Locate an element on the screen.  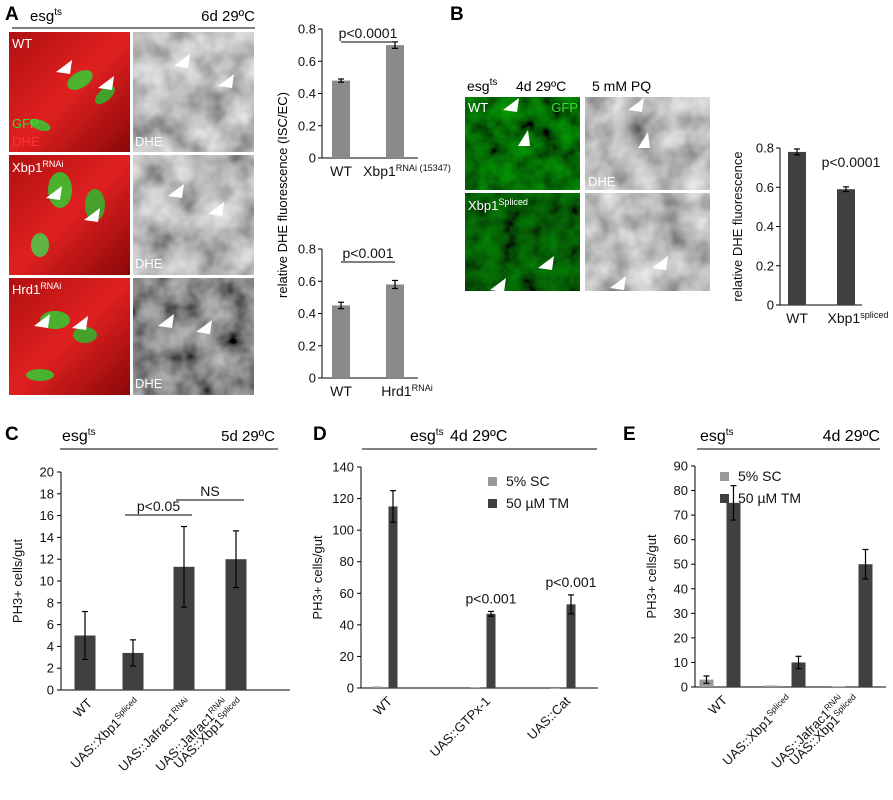
label-b-gfp: GFP is located at coordinates (564, 107).